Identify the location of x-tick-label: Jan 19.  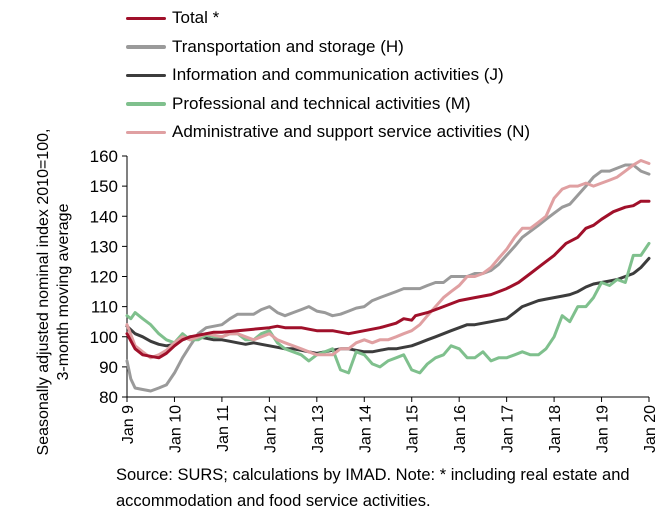
(603, 429).